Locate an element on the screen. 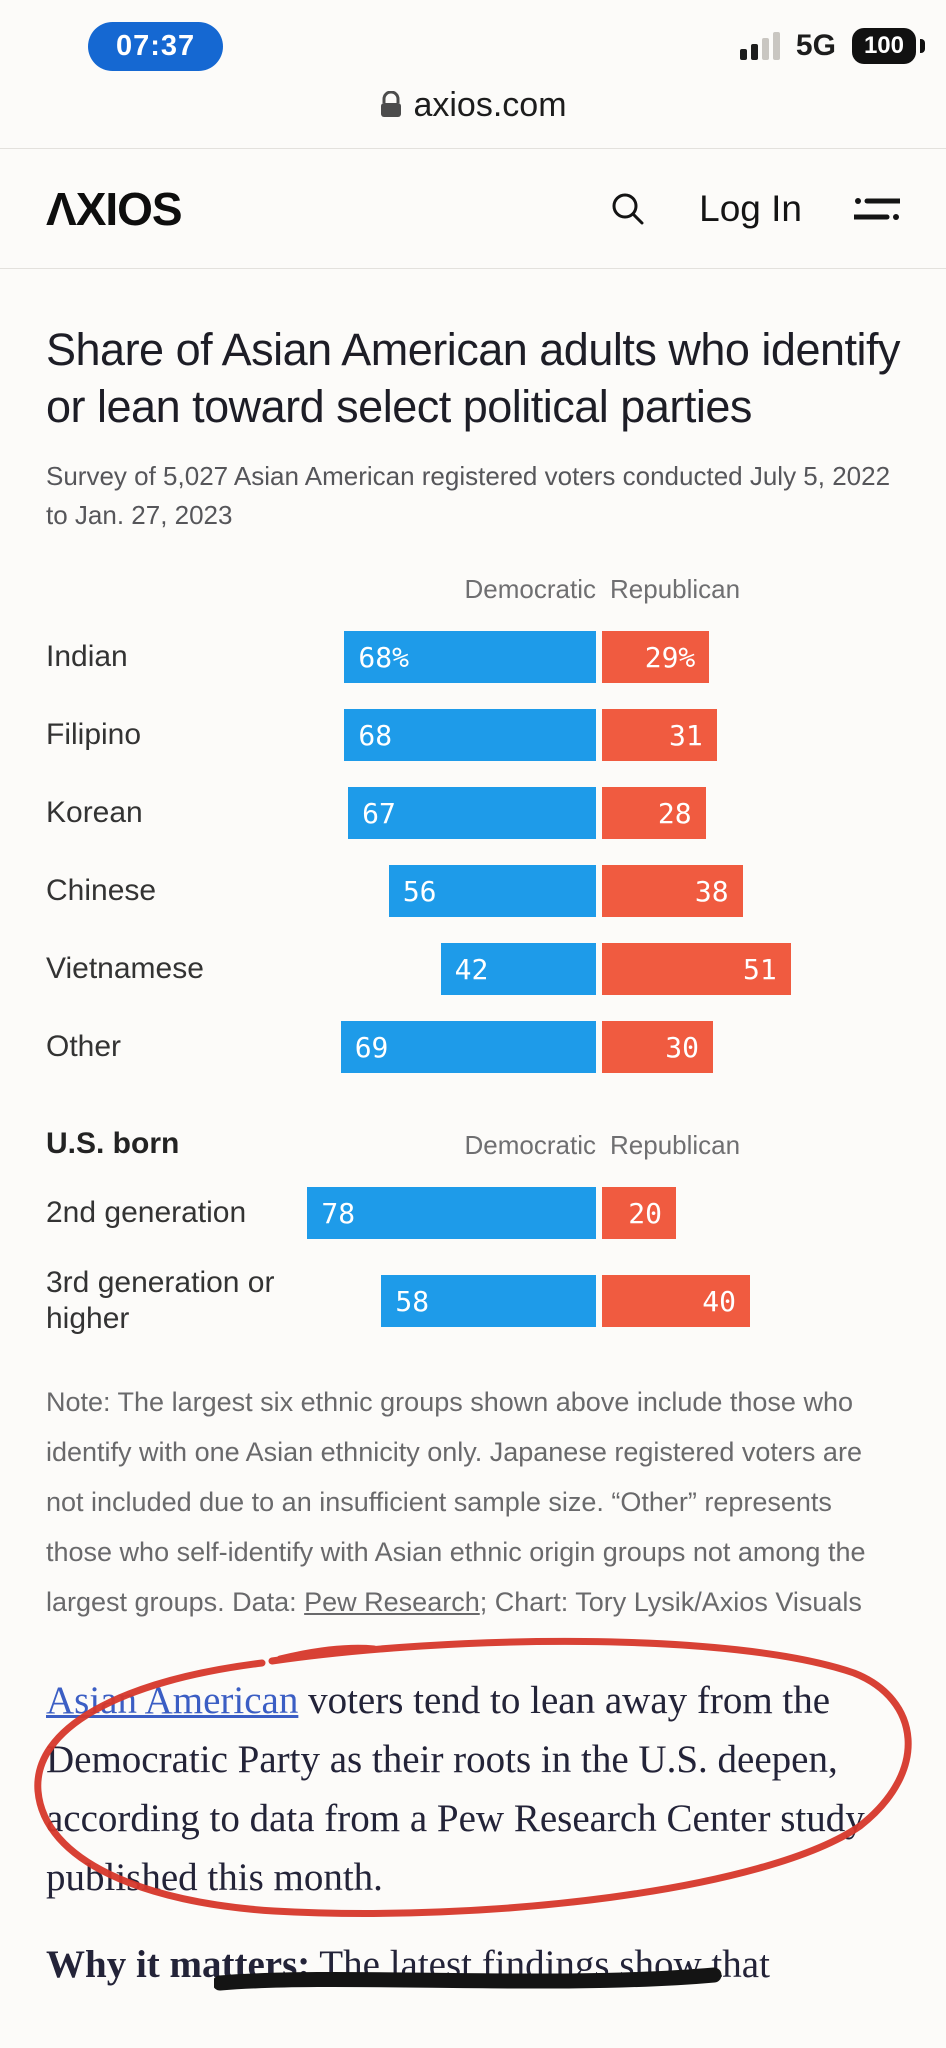  battery-icon: 100 is located at coordinates (883, 46).